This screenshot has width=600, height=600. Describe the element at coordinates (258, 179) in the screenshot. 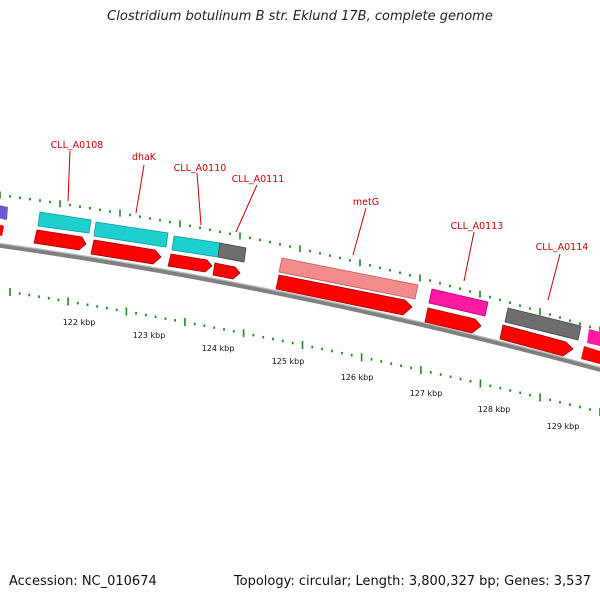

I see `gene-label-cll-a0111: CLL_A0111` at that location.